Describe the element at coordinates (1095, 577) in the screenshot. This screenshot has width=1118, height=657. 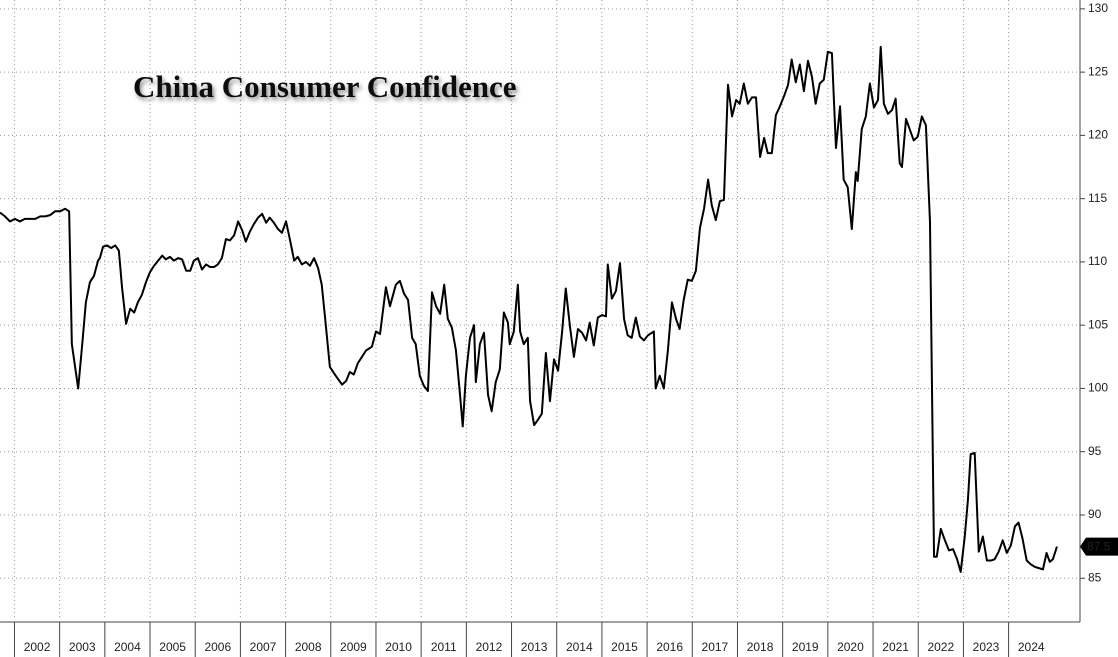
I see `y-tick-label: 85` at that location.